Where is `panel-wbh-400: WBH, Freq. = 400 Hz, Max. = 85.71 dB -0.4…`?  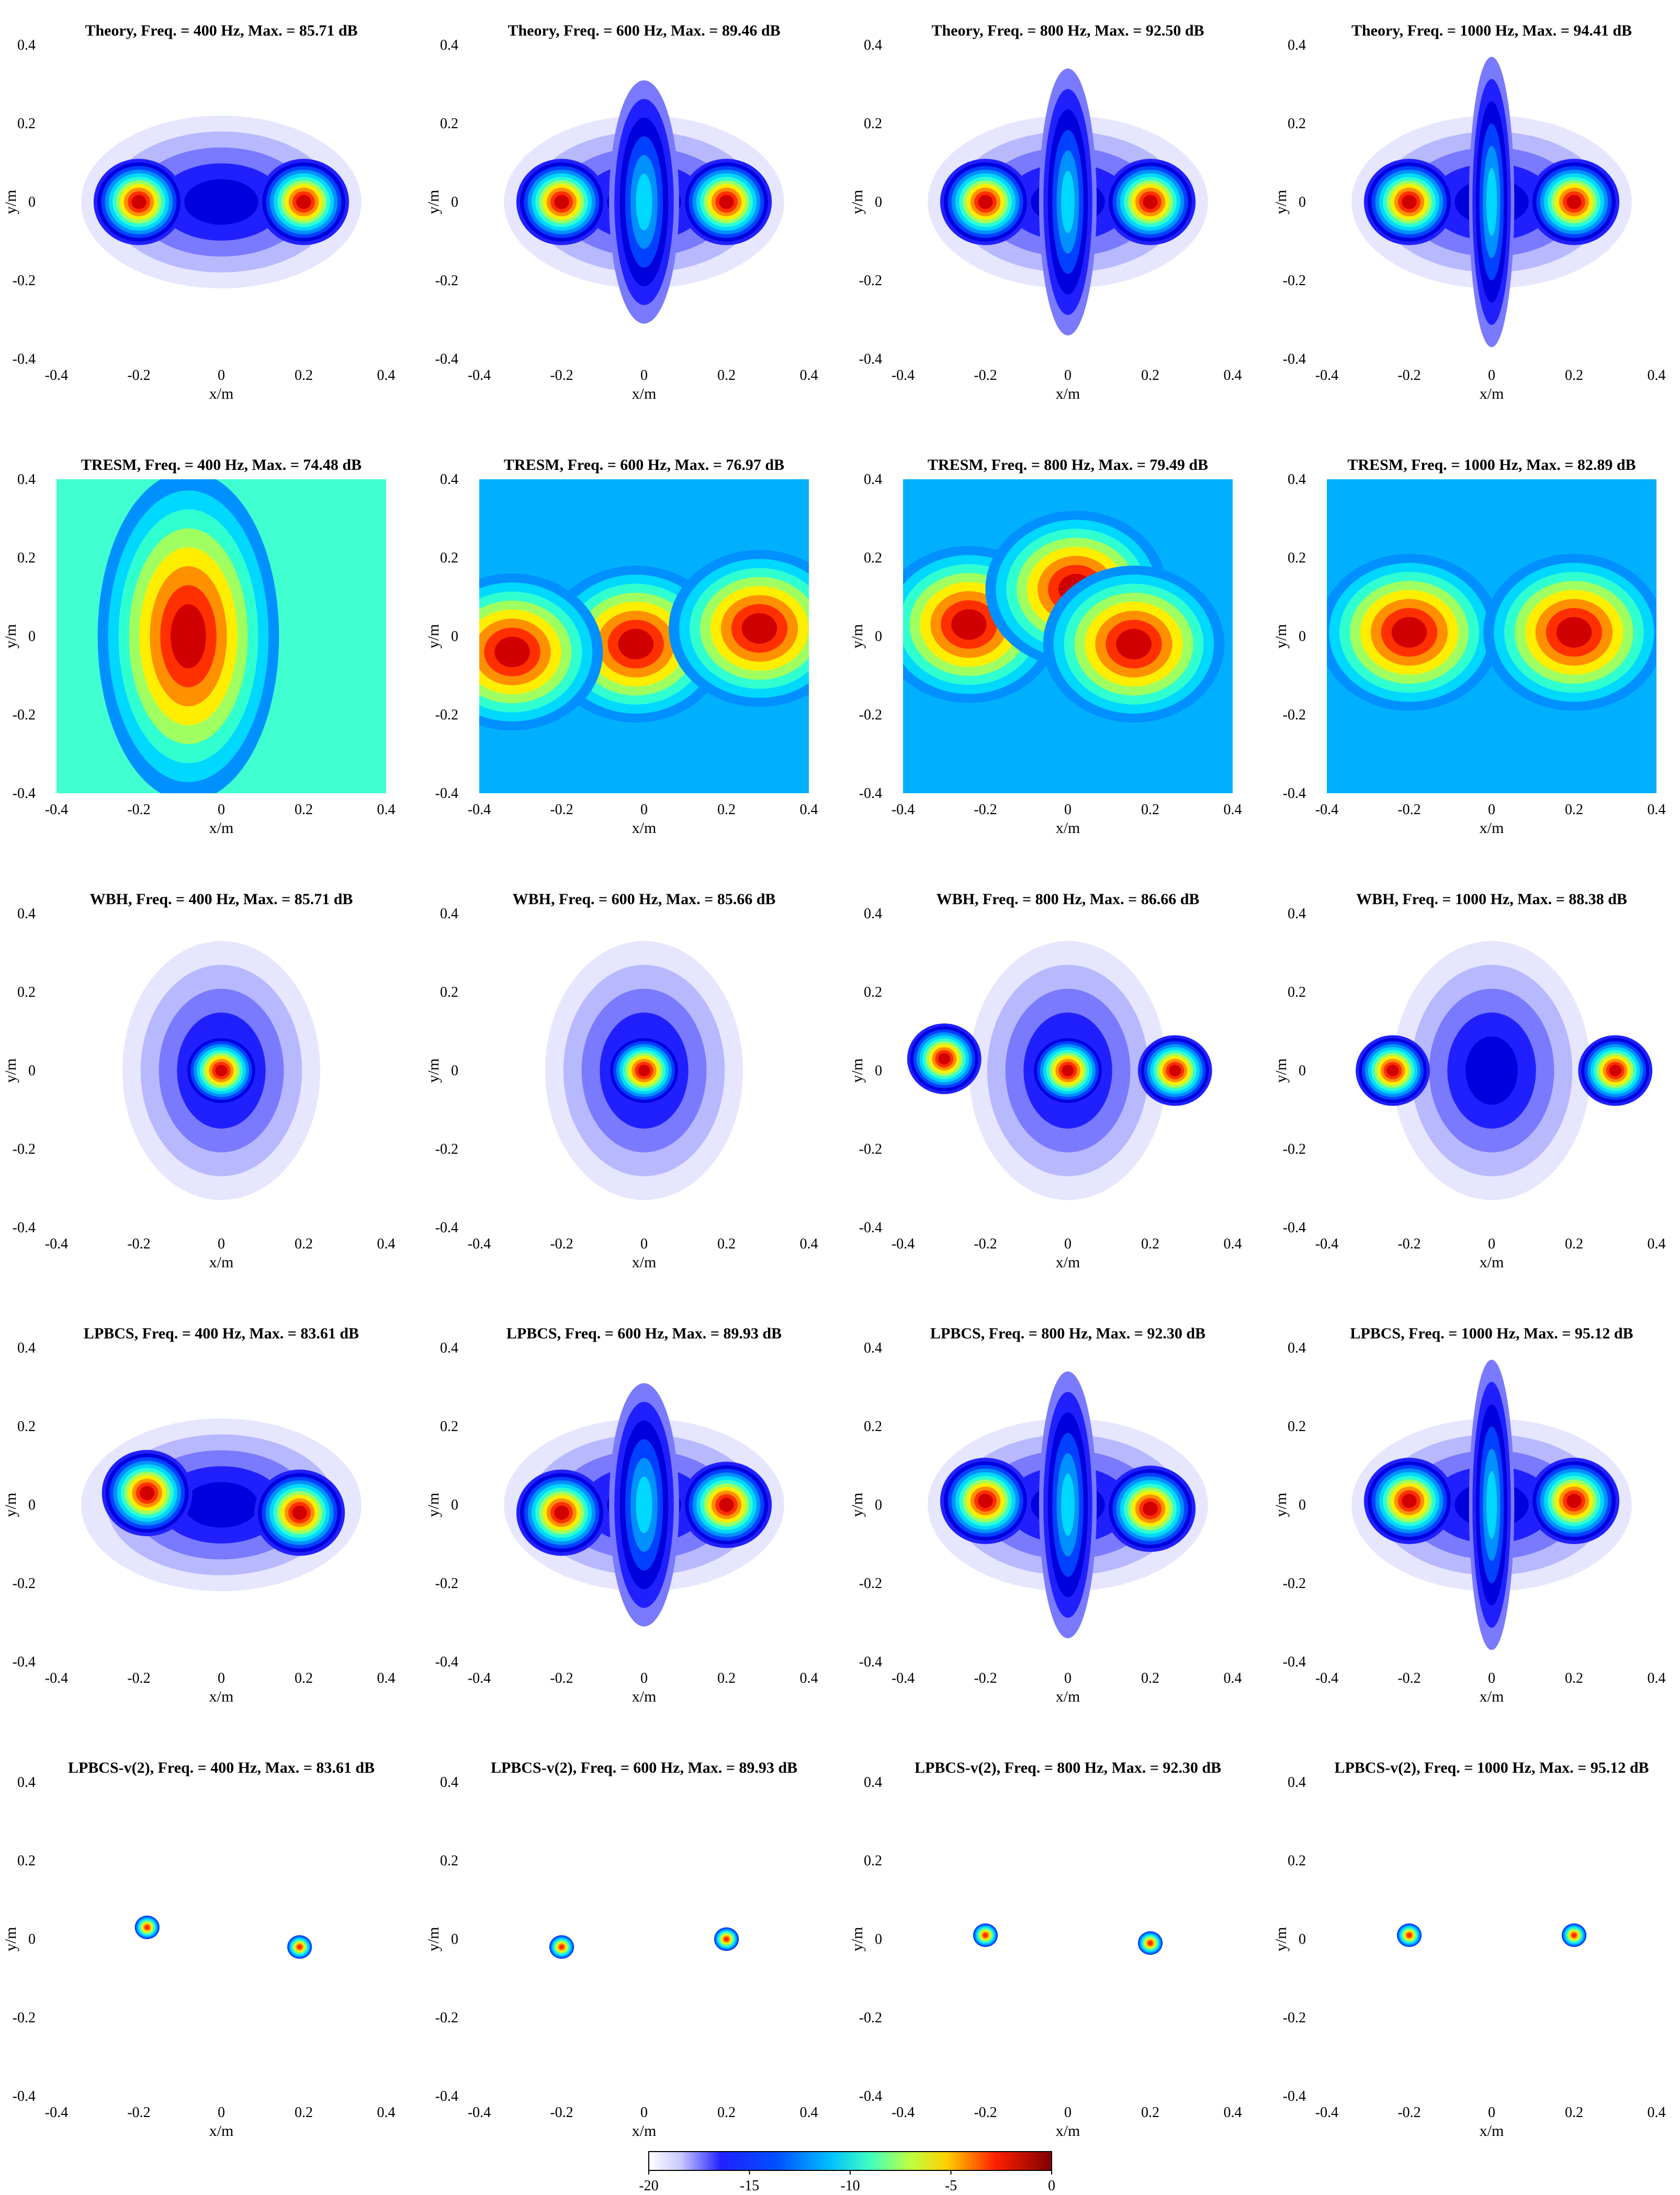
panel-wbh-400: WBH, Freq. = 400 Hz, Max. = 85.71 dB -0.4… is located at coordinates (199, 1081).